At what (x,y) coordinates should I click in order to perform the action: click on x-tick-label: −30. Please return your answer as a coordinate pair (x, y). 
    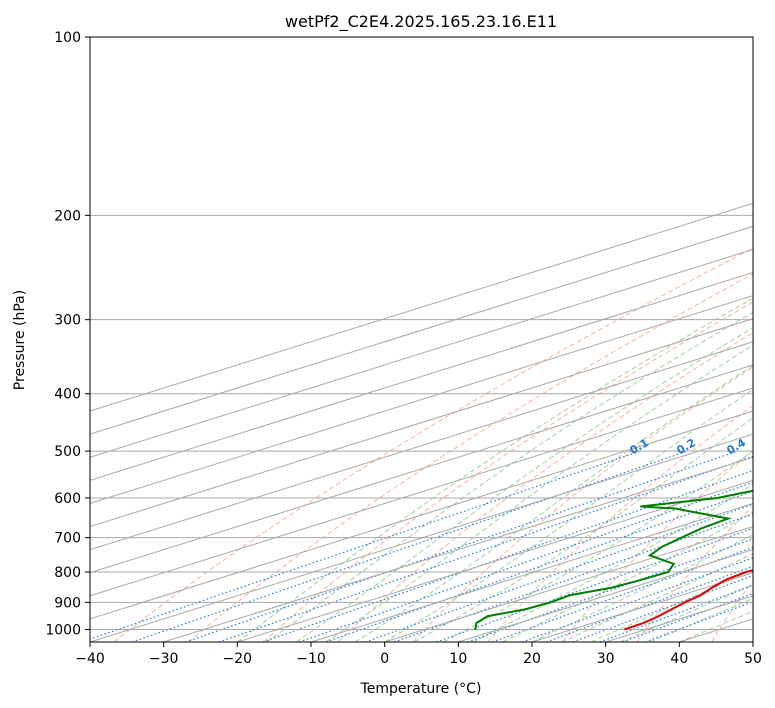
    Looking at the image, I should click on (164, 659).